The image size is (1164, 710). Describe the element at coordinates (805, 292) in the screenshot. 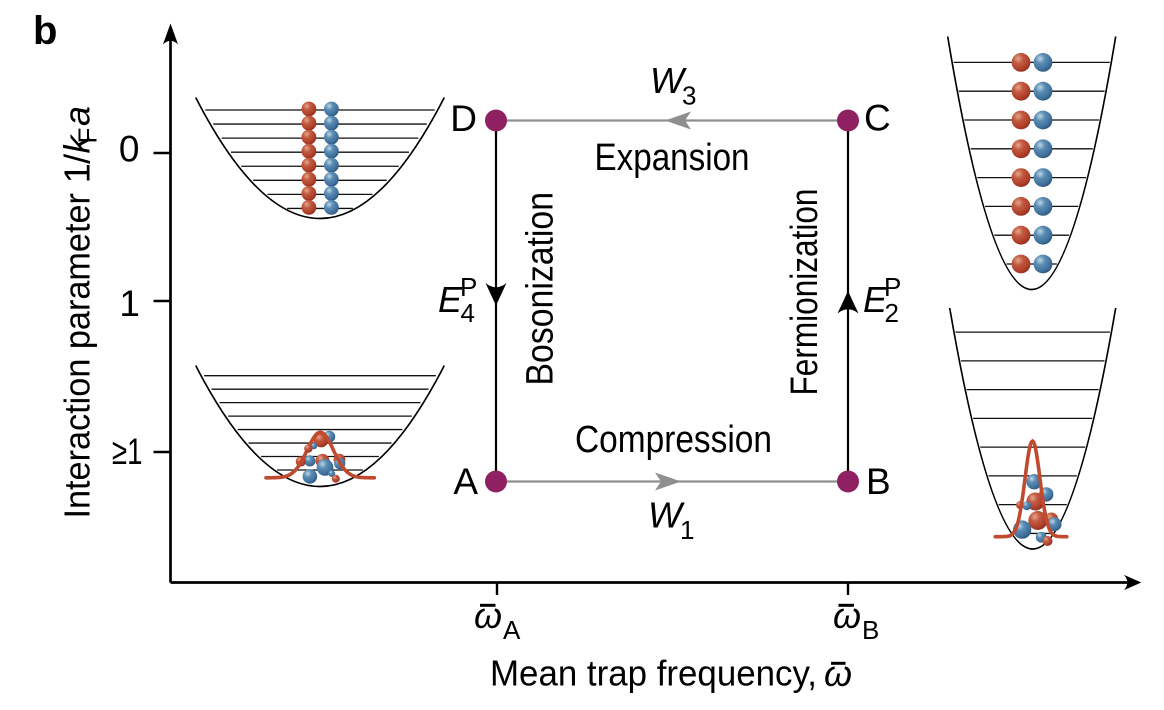

I see `svg-text: Fermionization` at that location.